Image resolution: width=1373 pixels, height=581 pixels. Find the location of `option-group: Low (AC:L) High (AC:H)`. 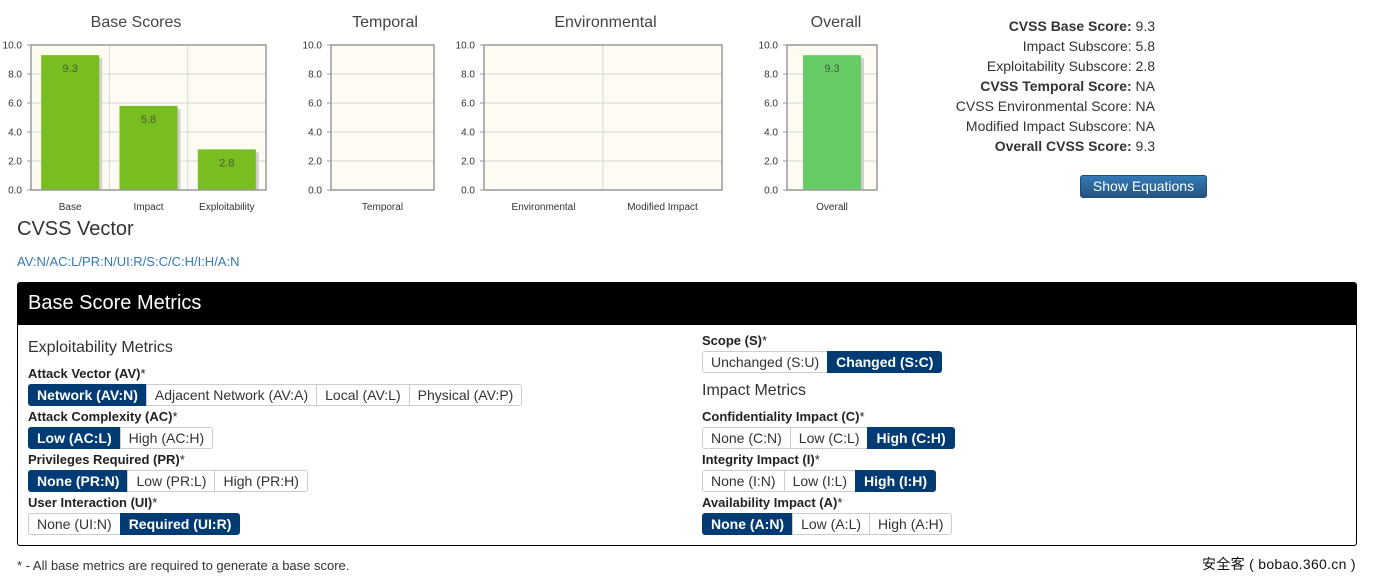

option-group: Low (AC:L) High (AC:H) is located at coordinates (121, 438).